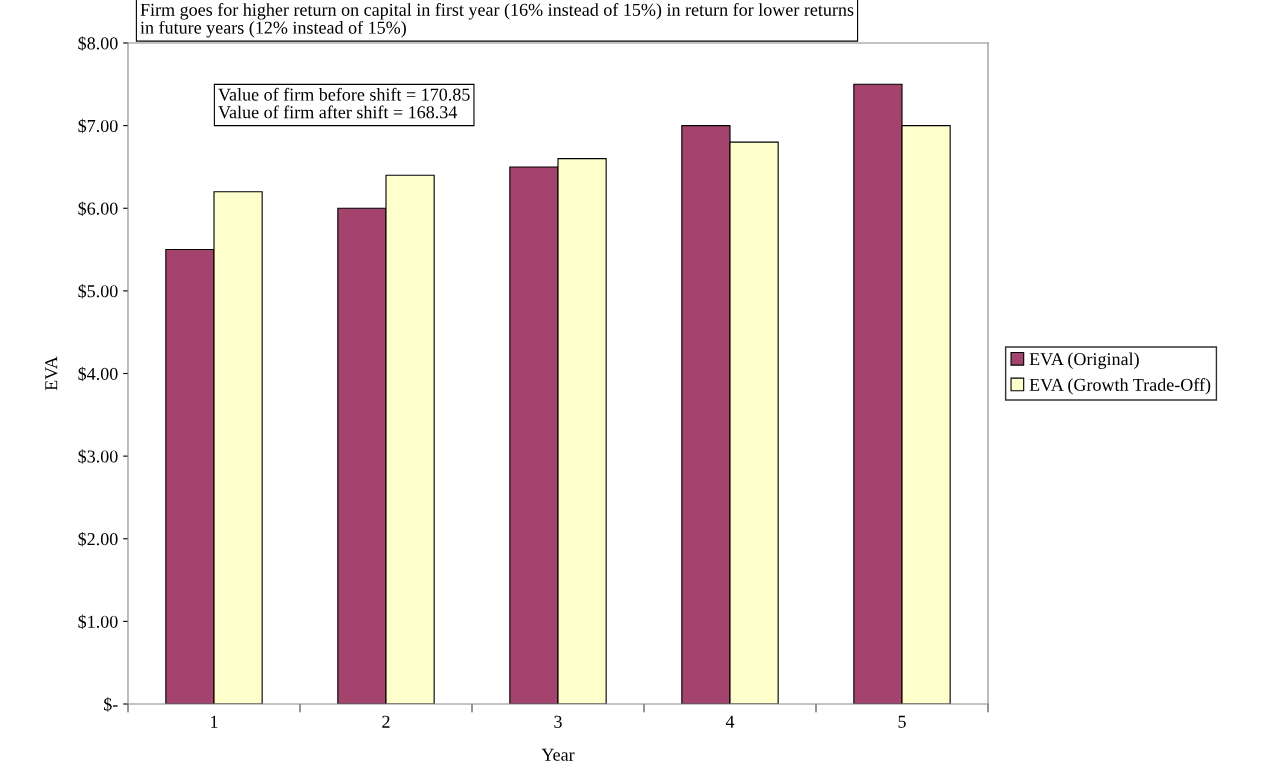  Describe the element at coordinates (497, 20) in the screenshot. I see `text: Firm goes for higher return on capital in first year (16% instead of 15%) in return for lower returns in future years (12% instead of 15%)` at that location.